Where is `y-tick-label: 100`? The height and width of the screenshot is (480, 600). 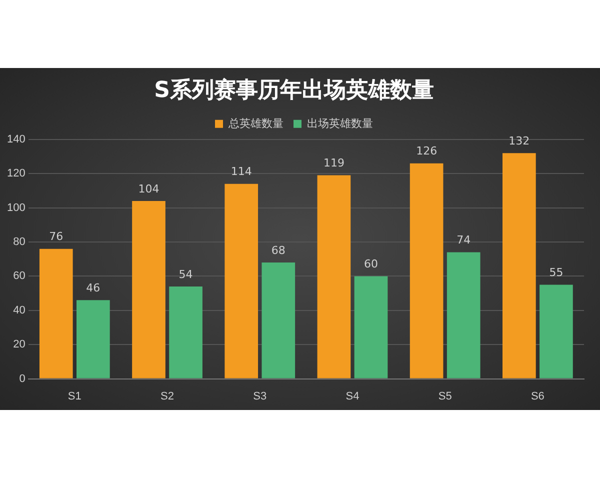
y-tick-label: 100 is located at coordinates (16, 208).